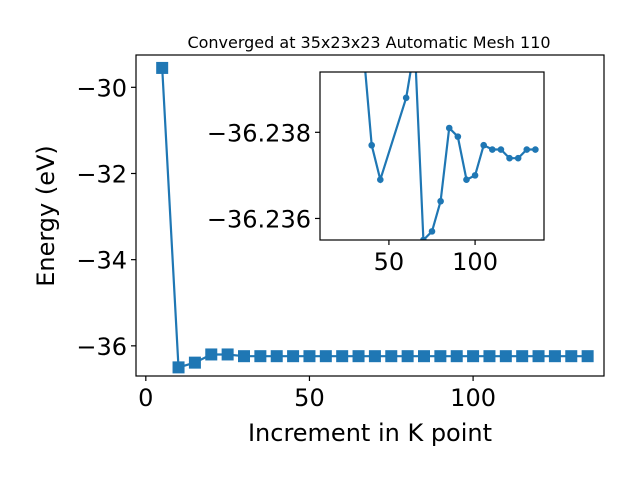  Describe the element at coordinates (101, 347) in the screenshot. I see `main-y-tick-label: −36` at that location.